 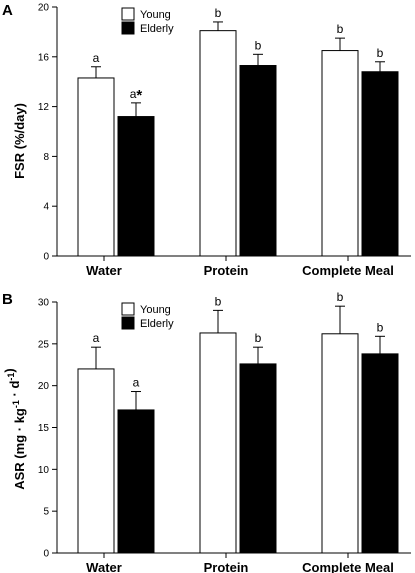 What do you see at coordinates (7, 299) in the screenshot?
I see `panel-b-letter: B` at bounding box center [7, 299].